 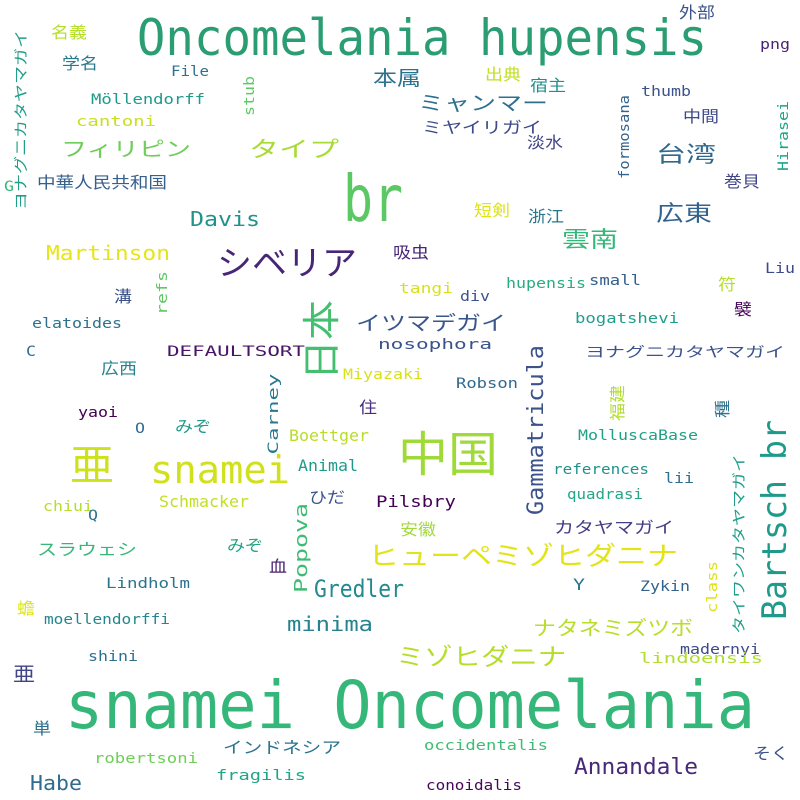 I want to click on word-fragilis-53: fragilis, so click(x=261, y=776).